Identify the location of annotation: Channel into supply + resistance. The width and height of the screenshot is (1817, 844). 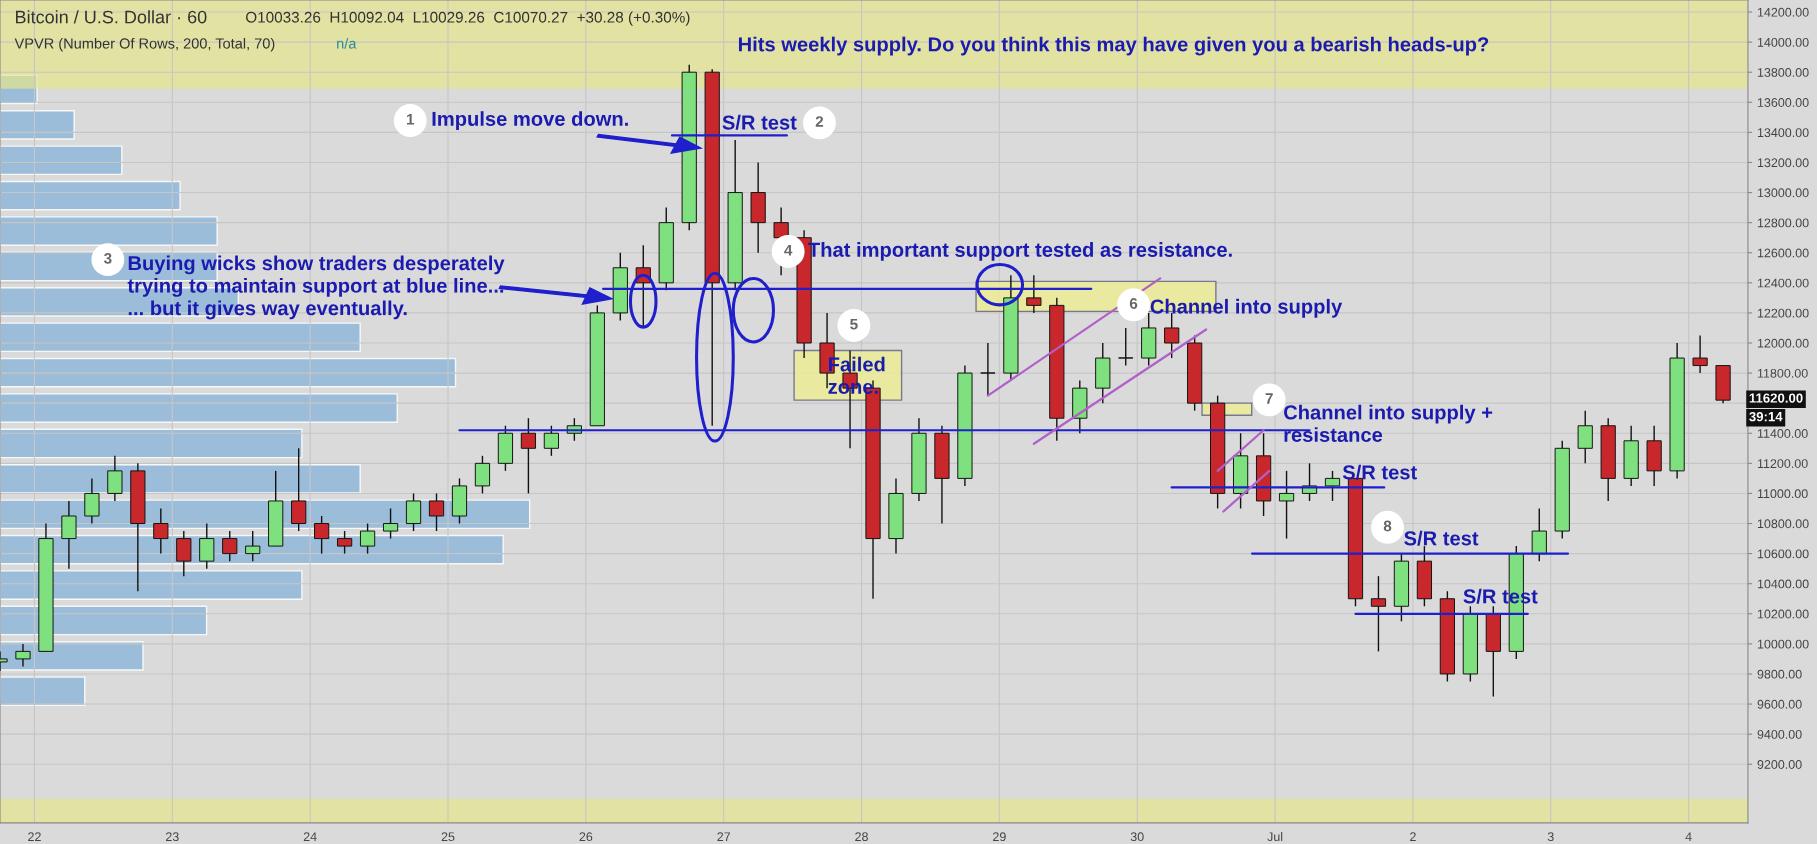
(1388, 423).